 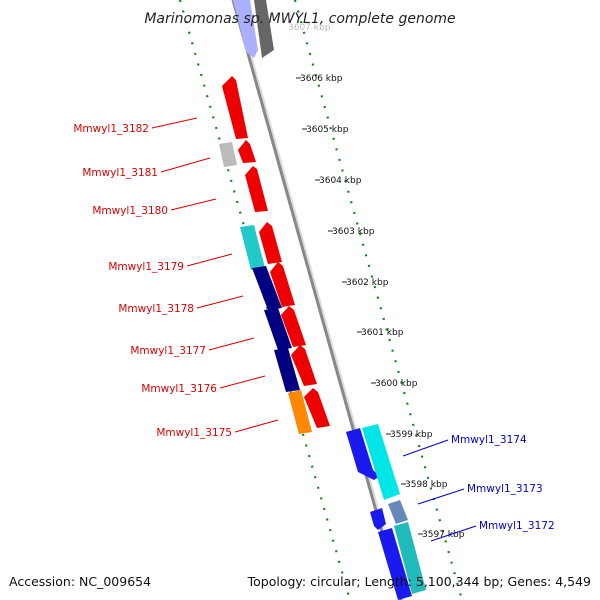 What do you see at coordinates (245, 29) in the screenshot?
I see `gene-feature-top-blue` at bounding box center [245, 29].